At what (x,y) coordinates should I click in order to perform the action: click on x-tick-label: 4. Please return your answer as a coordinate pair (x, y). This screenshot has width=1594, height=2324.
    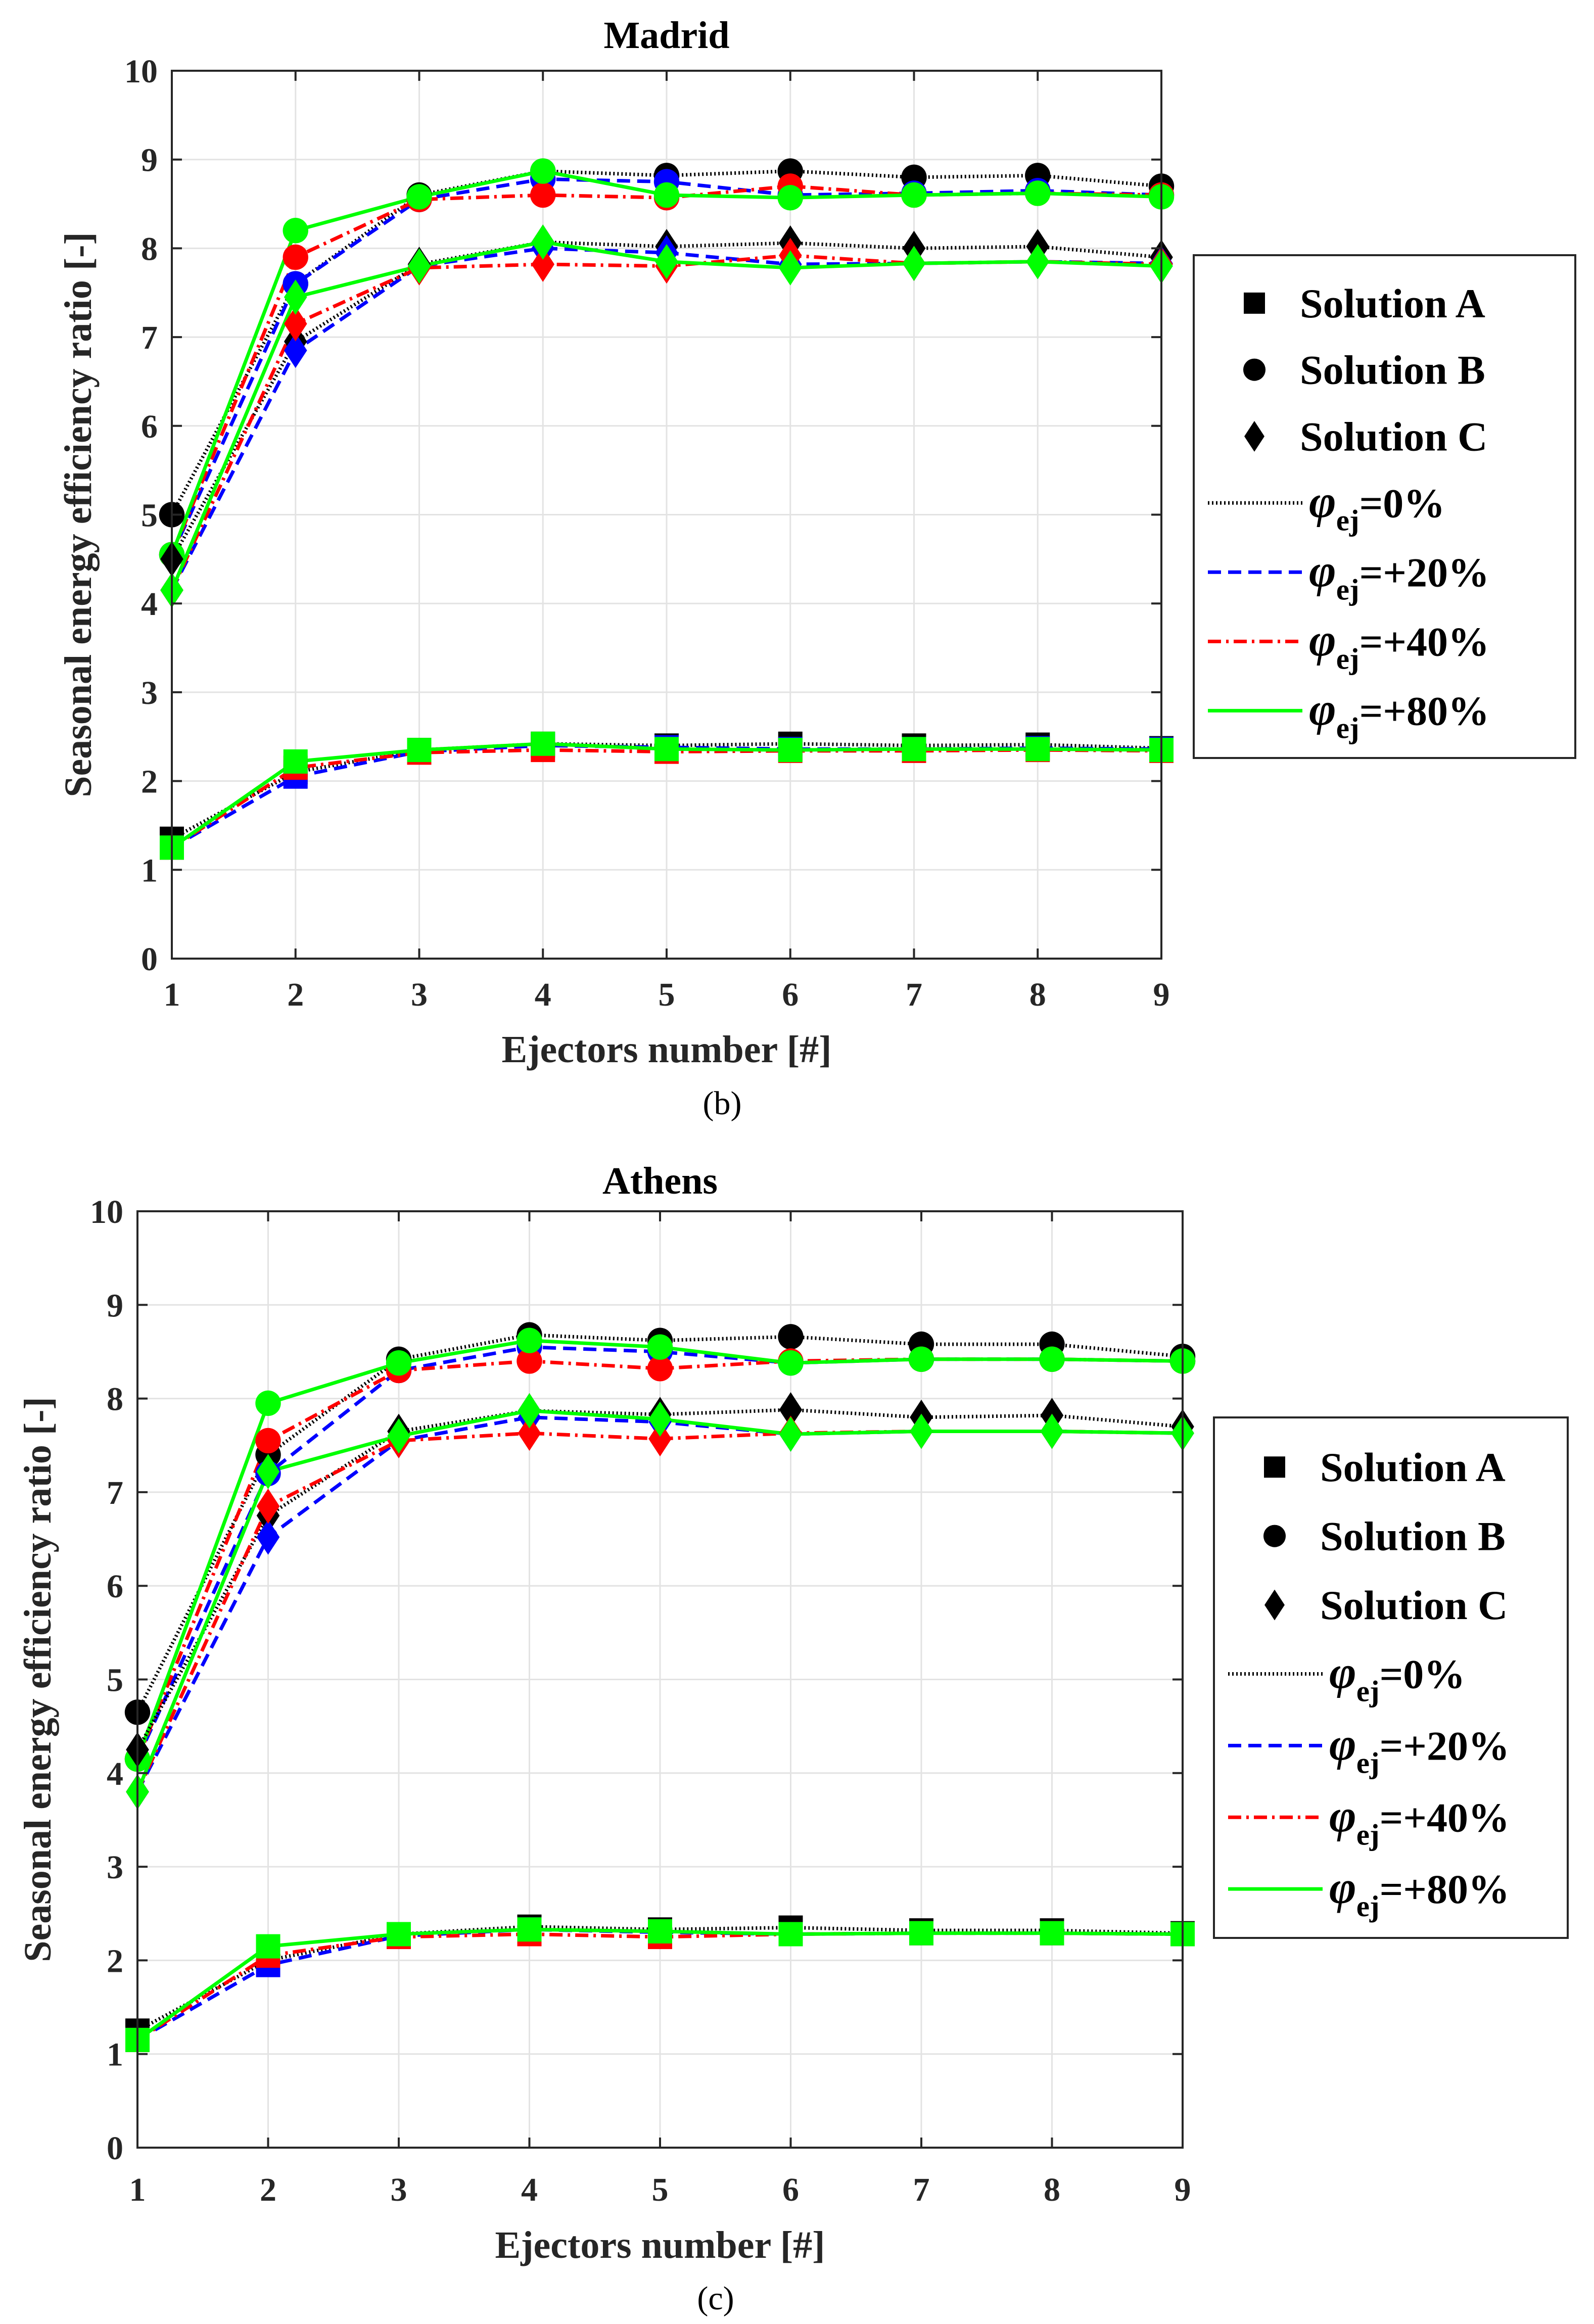
    Looking at the image, I should click on (530, 2189).